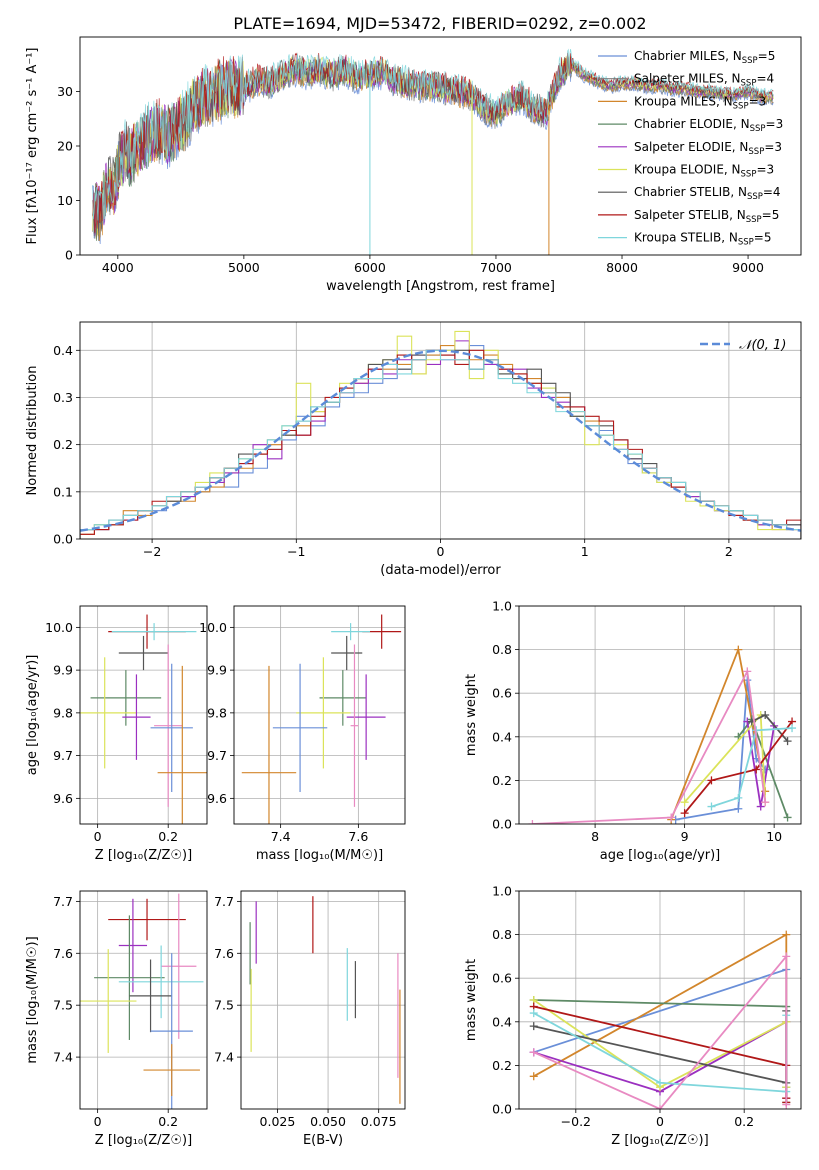 Image resolution: width=819 pixels, height=1170 pixels. Describe the element at coordinates (440, 286) in the screenshot. I see `x-axis-label: wavelength [Angstrom, rest frame]` at that location.